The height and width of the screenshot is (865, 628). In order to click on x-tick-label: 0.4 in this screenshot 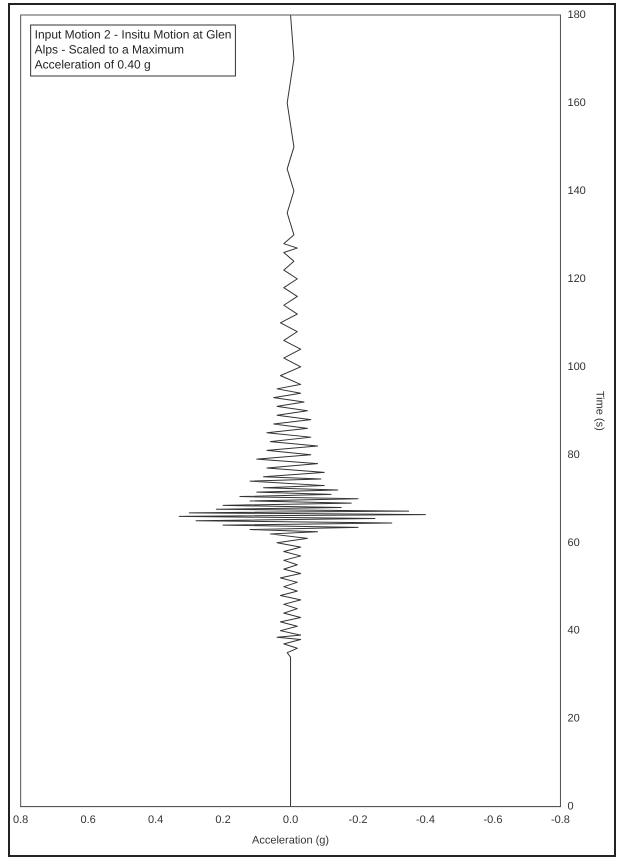, I will do `click(156, 820)`.